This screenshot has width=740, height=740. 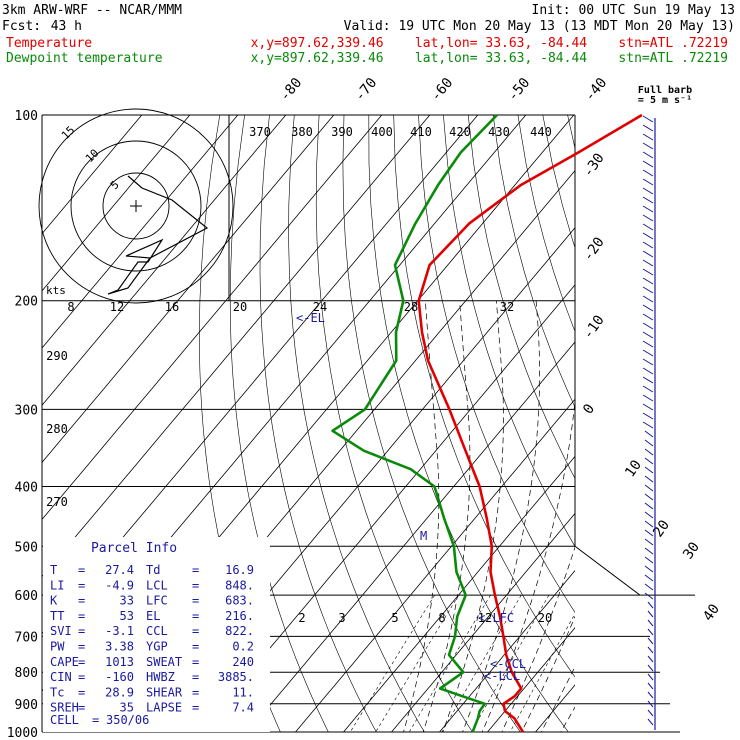 I want to click on parcel-param-value: 216., so click(x=239, y=616).